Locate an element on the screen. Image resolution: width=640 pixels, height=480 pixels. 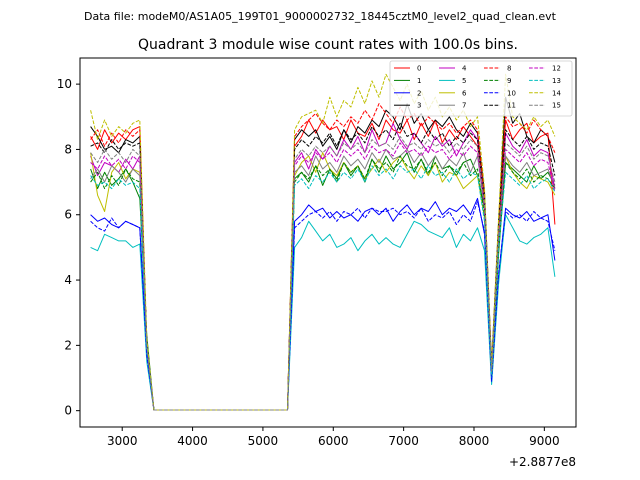
y-tick-label: 10 is located at coordinates (64, 84).